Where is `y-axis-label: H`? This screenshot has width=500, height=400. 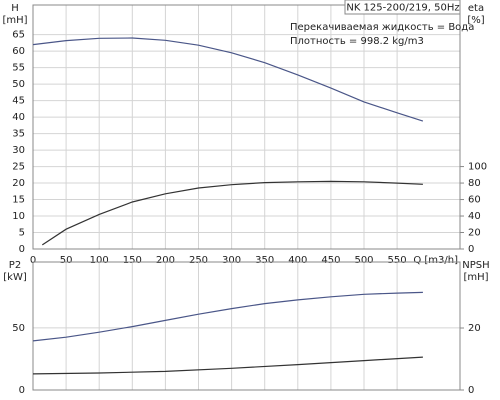
y-axis-label: H is located at coordinates (15, 8).